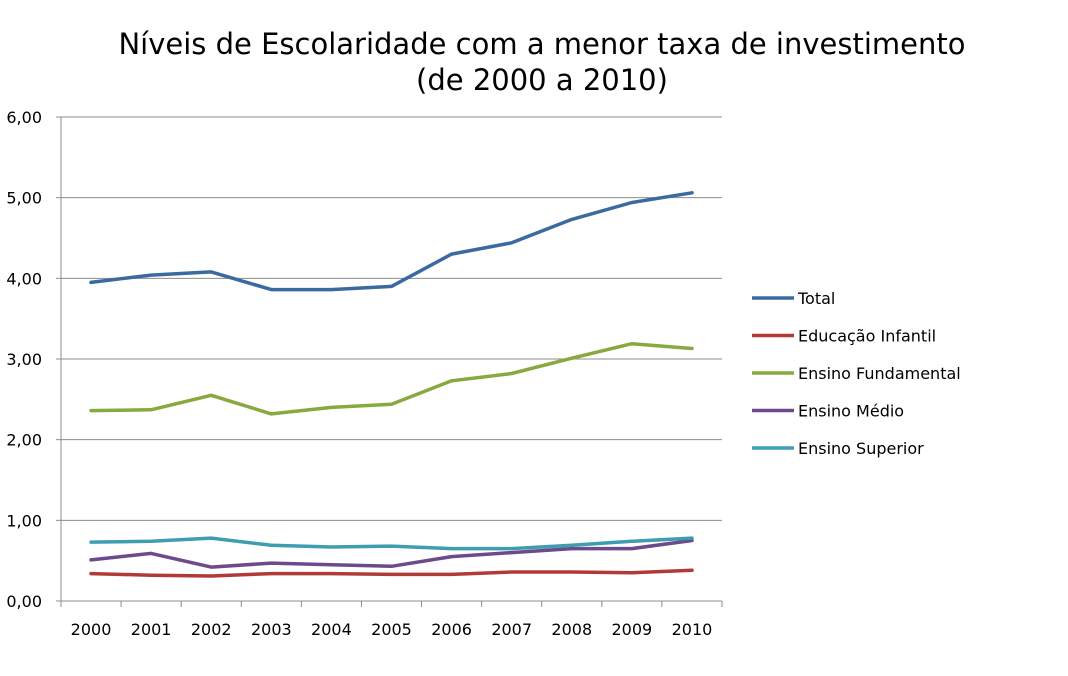  What do you see at coordinates (24, 440) in the screenshot?
I see `y-tick-label: 2,00` at bounding box center [24, 440].